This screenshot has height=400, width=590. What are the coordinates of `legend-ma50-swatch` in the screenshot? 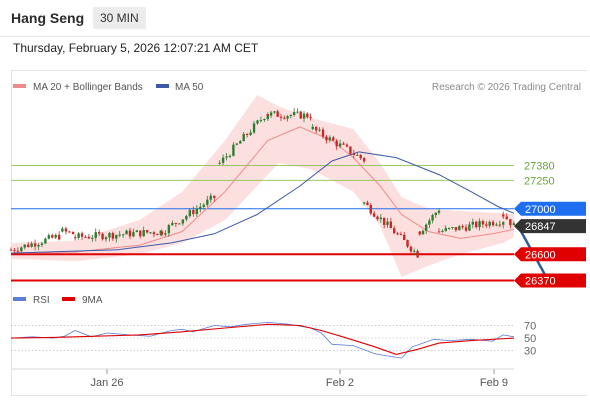 It's located at (162, 86).